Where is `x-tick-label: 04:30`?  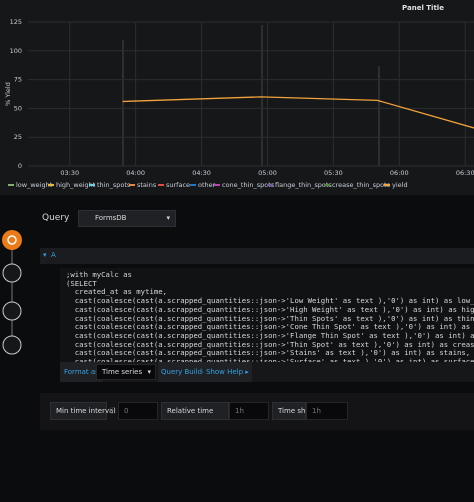
x-tick-label: 04:30 is located at coordinates (201, 173).